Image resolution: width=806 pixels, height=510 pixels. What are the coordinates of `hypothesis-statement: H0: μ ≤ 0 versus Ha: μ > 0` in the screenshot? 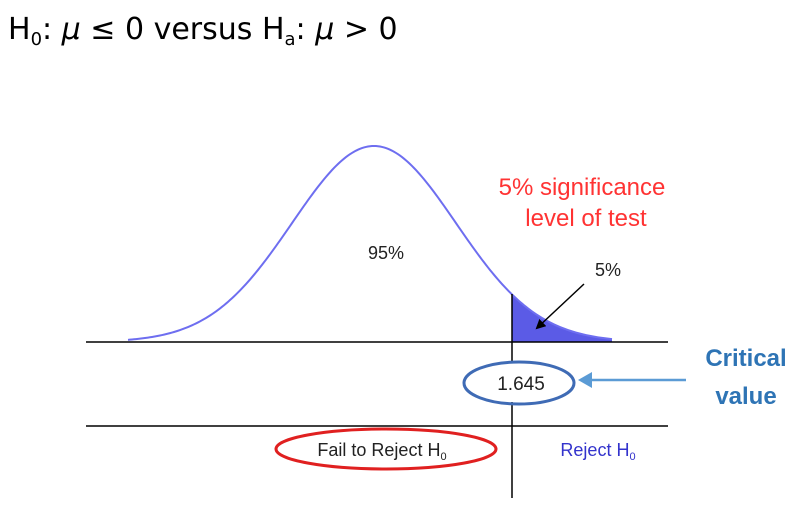 It's located at (203, 31).